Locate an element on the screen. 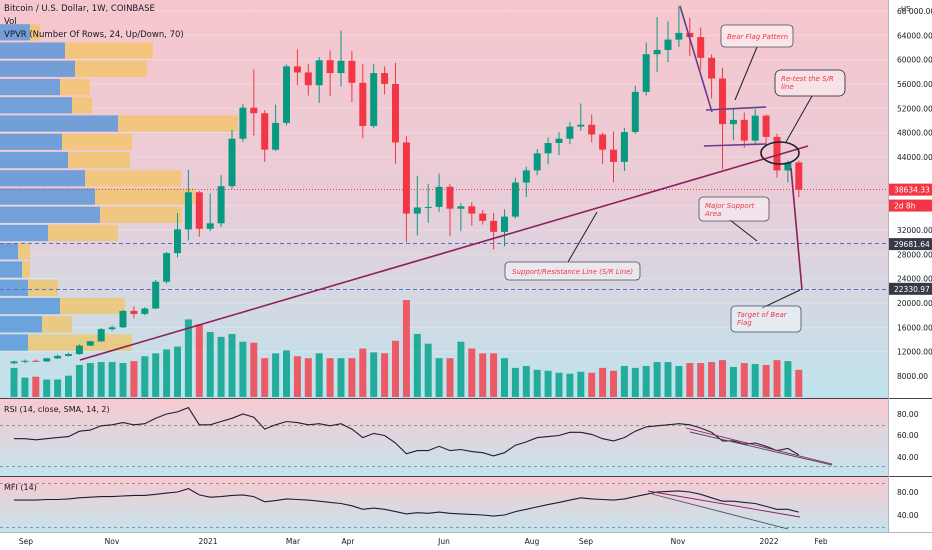 This screenshot has width=932, height=550. support-callout: Major Support Area is located at coordinates (734, 209).